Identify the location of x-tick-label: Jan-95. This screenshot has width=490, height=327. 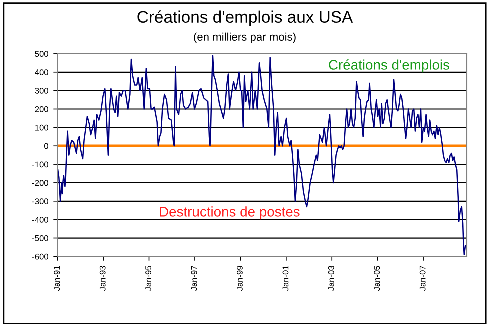
(149, 279).